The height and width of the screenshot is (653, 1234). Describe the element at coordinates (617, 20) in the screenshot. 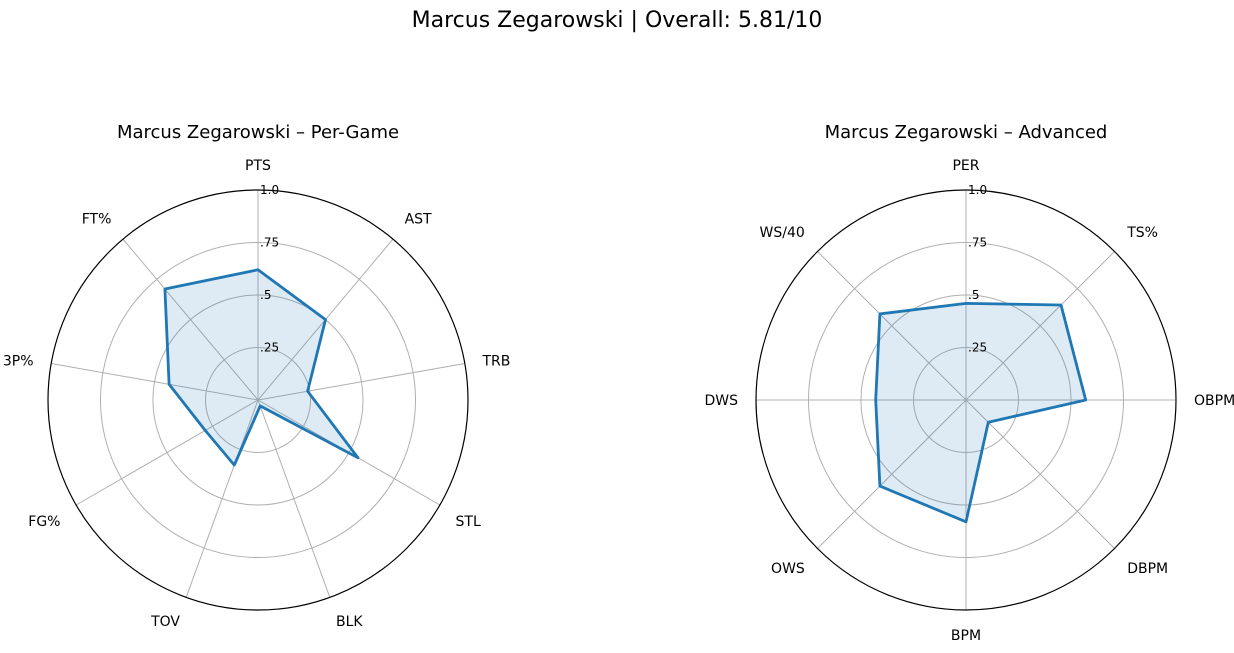

I see `figure-title: Marcus Zegarowski | Overall: 5.81/10` at that location.